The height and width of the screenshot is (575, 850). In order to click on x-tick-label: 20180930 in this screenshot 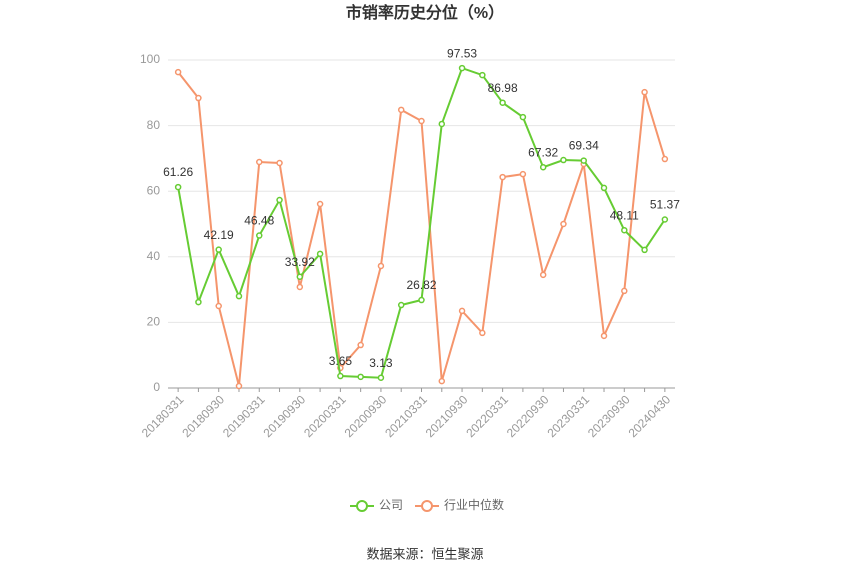, I will do `click(203, 416)`.